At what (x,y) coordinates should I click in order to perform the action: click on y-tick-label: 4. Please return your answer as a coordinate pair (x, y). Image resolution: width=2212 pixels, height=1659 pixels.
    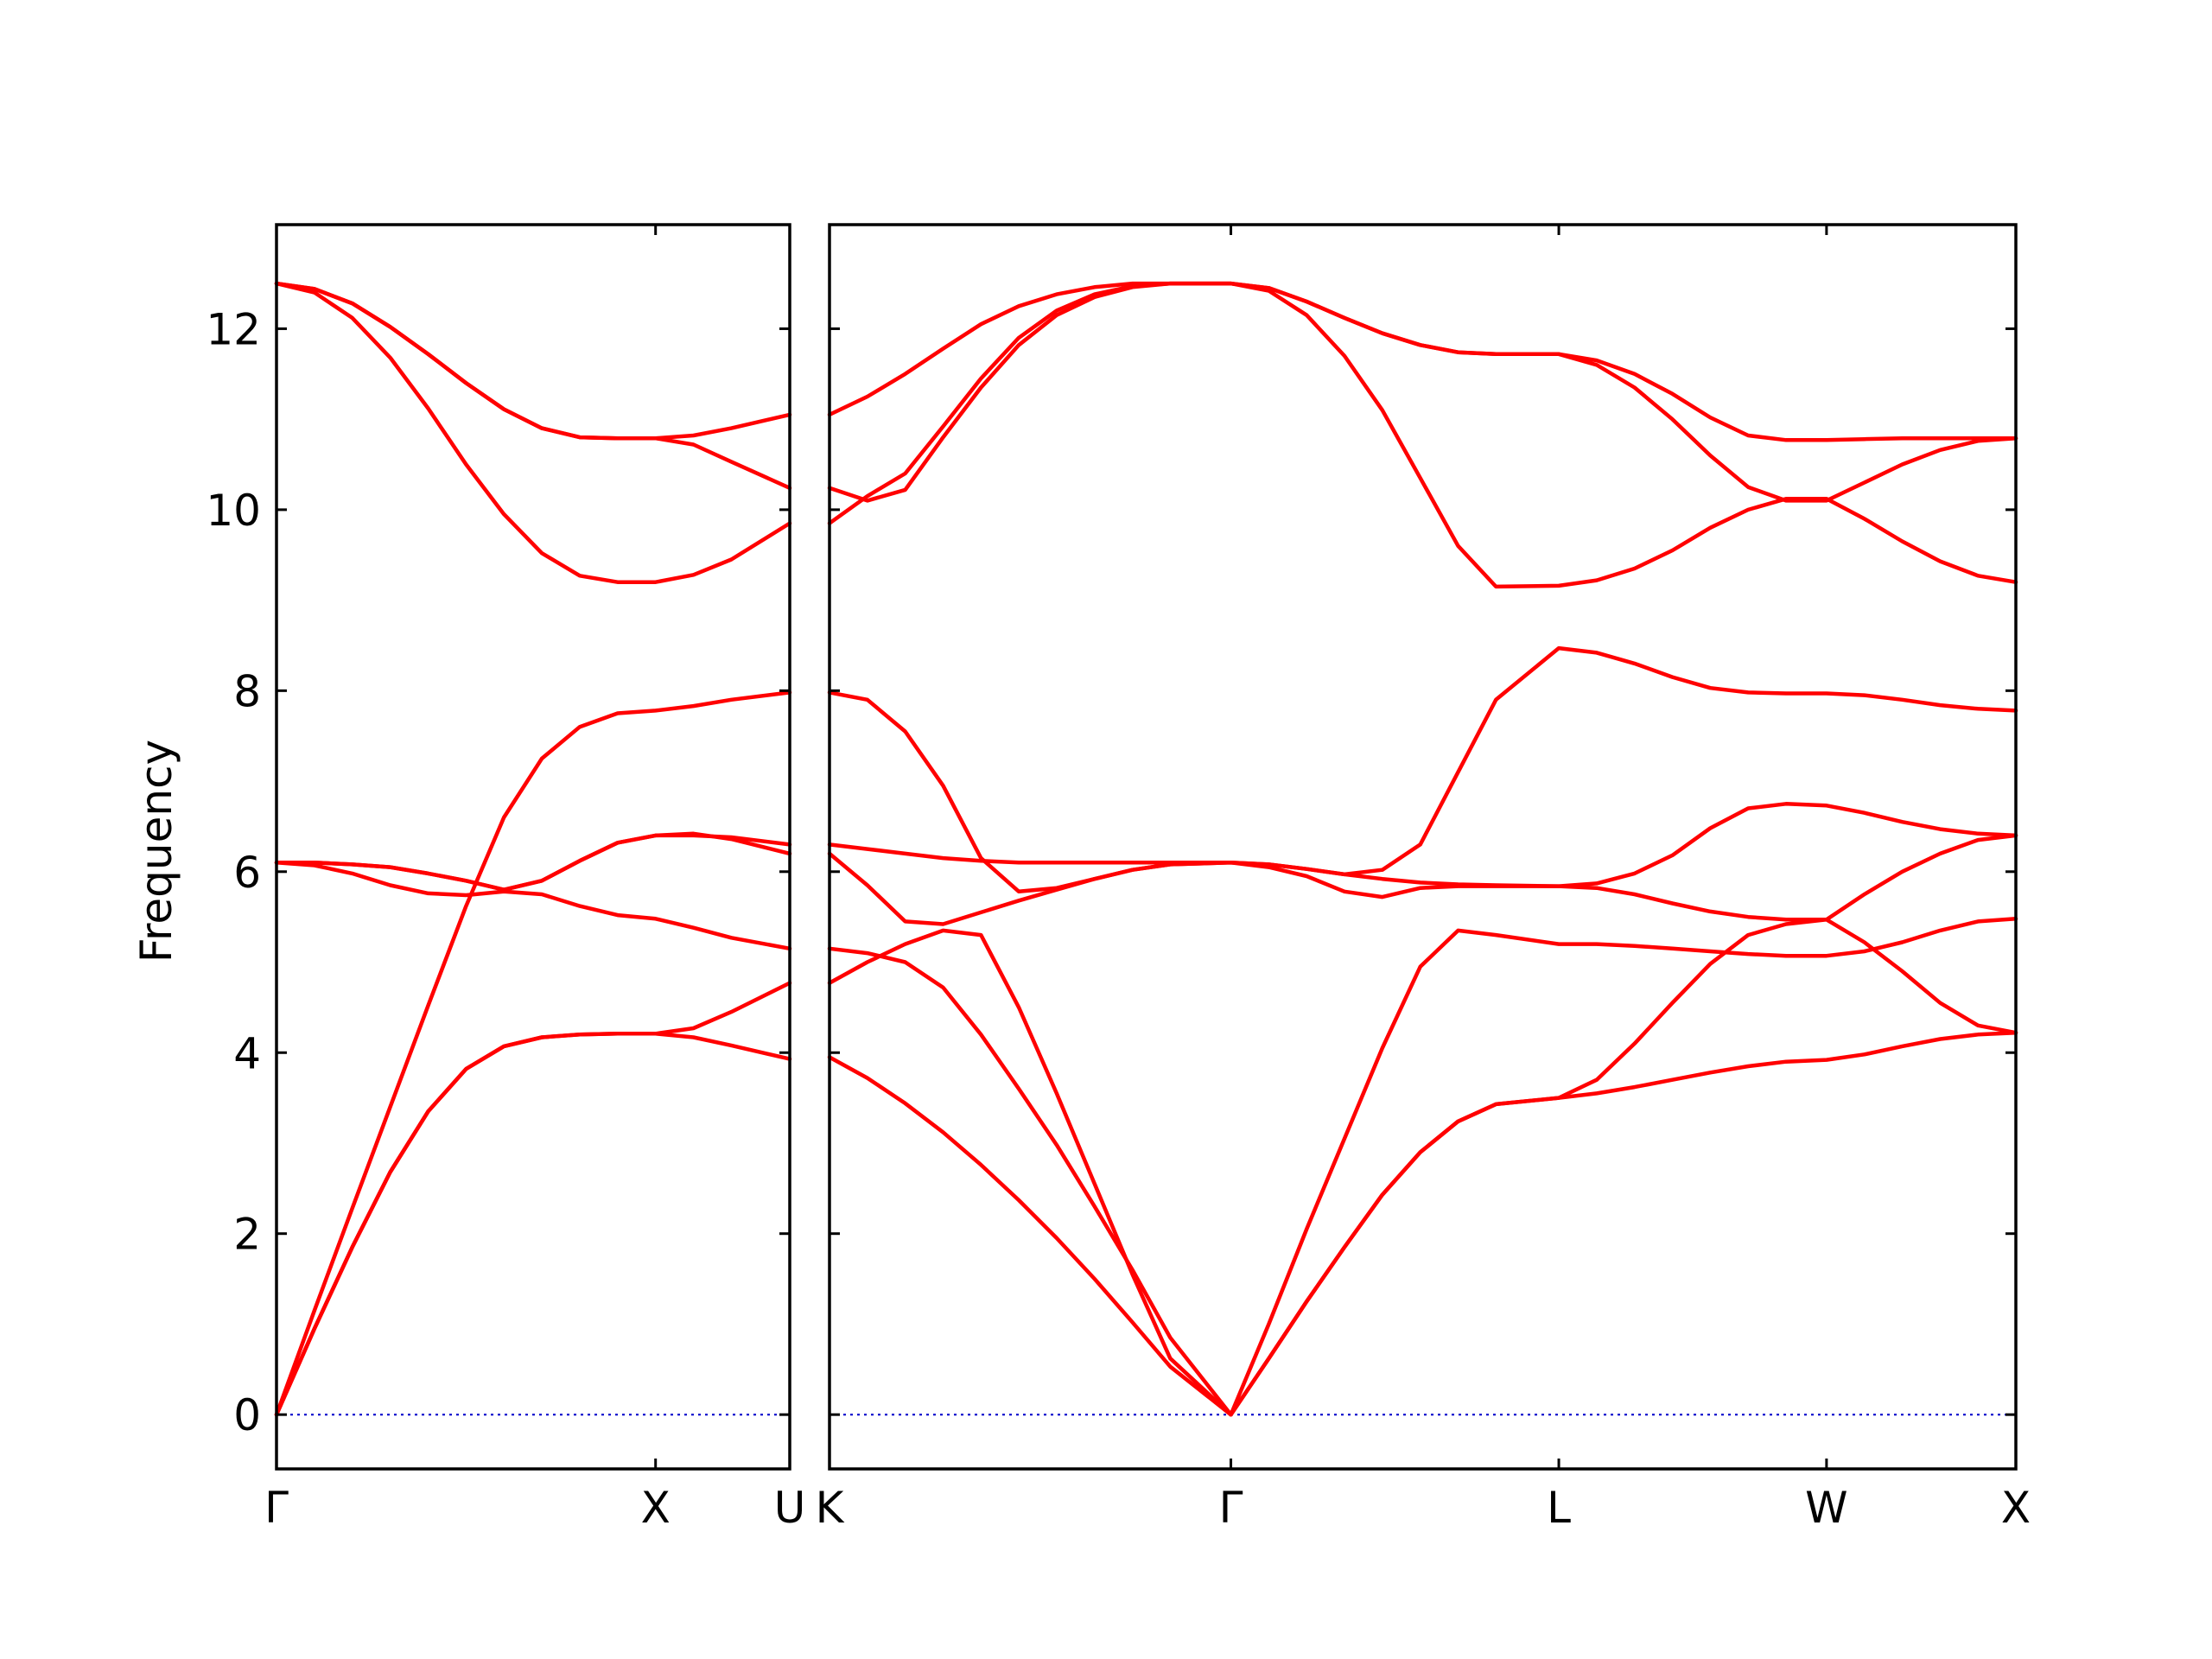
    Looking at the image, I should click on (247, 1053).